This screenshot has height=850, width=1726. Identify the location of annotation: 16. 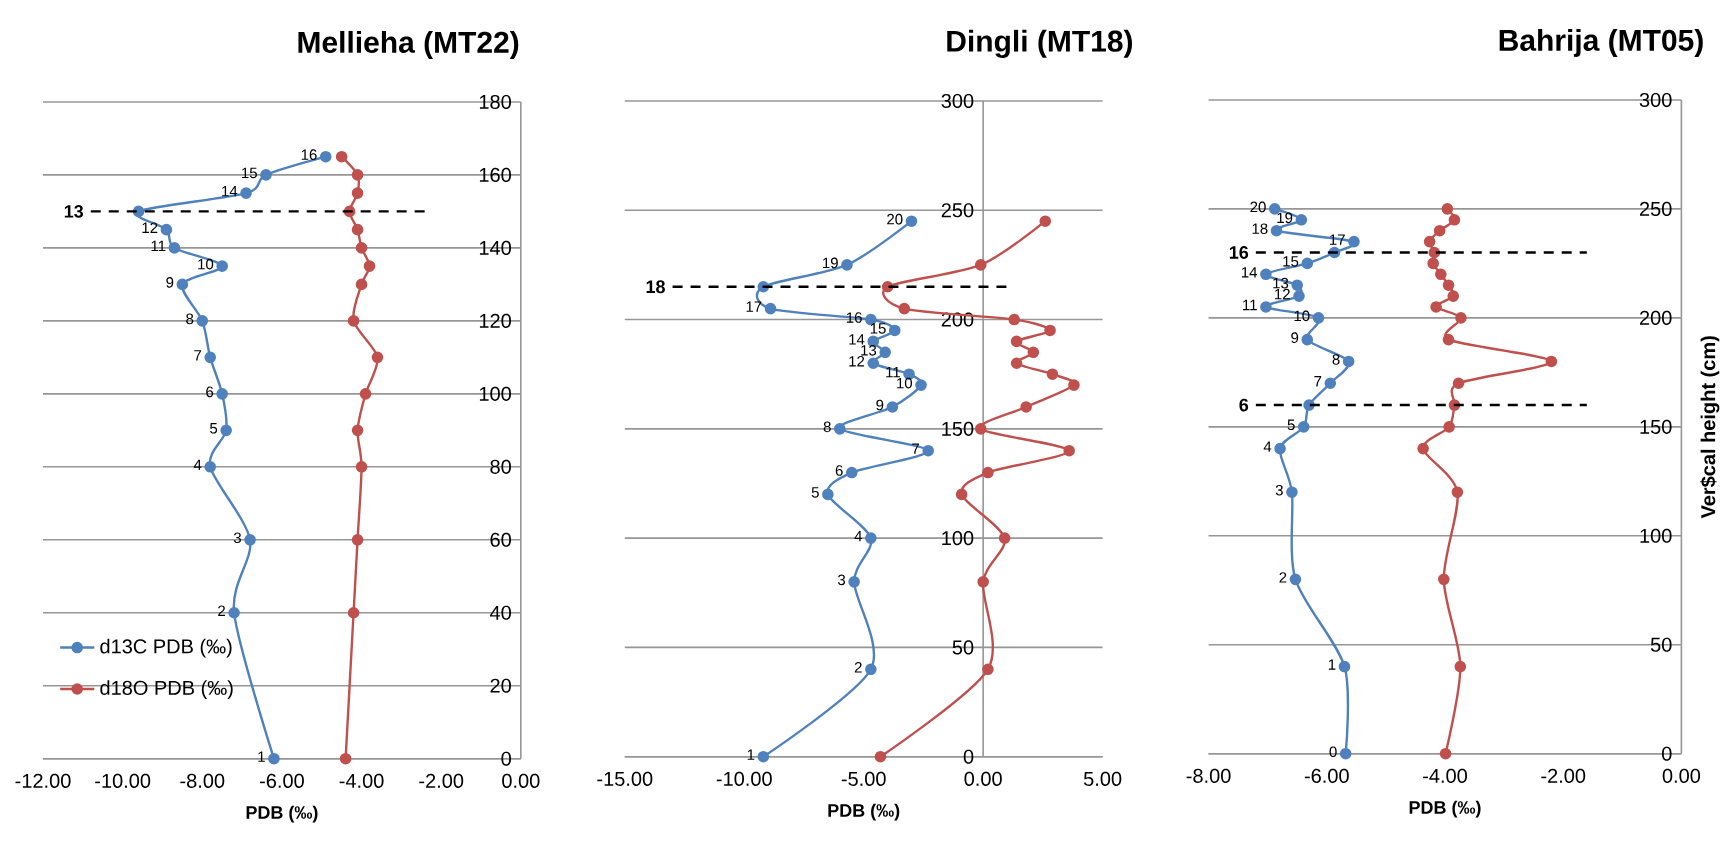
(854, 318).